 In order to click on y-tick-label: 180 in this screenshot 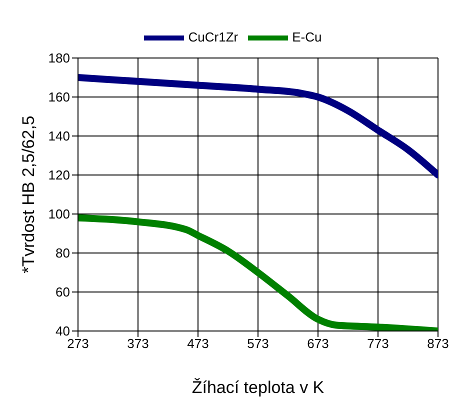, I will do `click(59, 58)`.